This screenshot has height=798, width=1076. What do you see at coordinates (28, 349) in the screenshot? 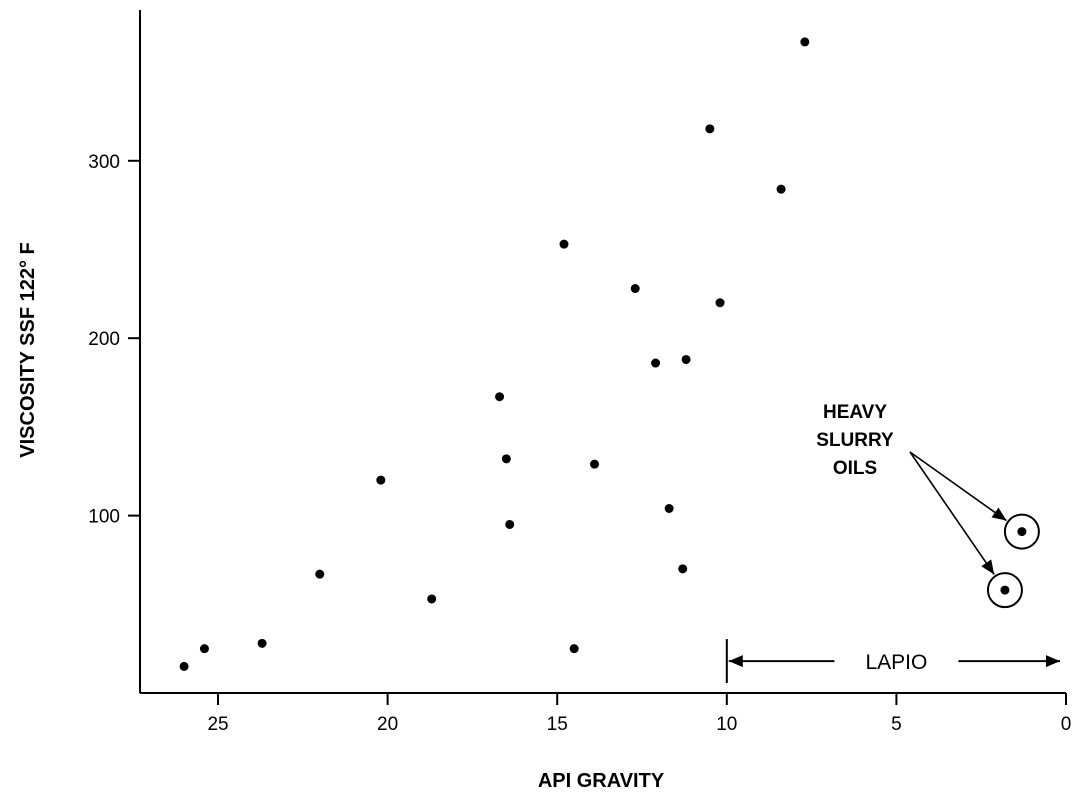
I see `y-axis-title: VISCOSITY SSF 122° F` at bounding box center [28, 349].